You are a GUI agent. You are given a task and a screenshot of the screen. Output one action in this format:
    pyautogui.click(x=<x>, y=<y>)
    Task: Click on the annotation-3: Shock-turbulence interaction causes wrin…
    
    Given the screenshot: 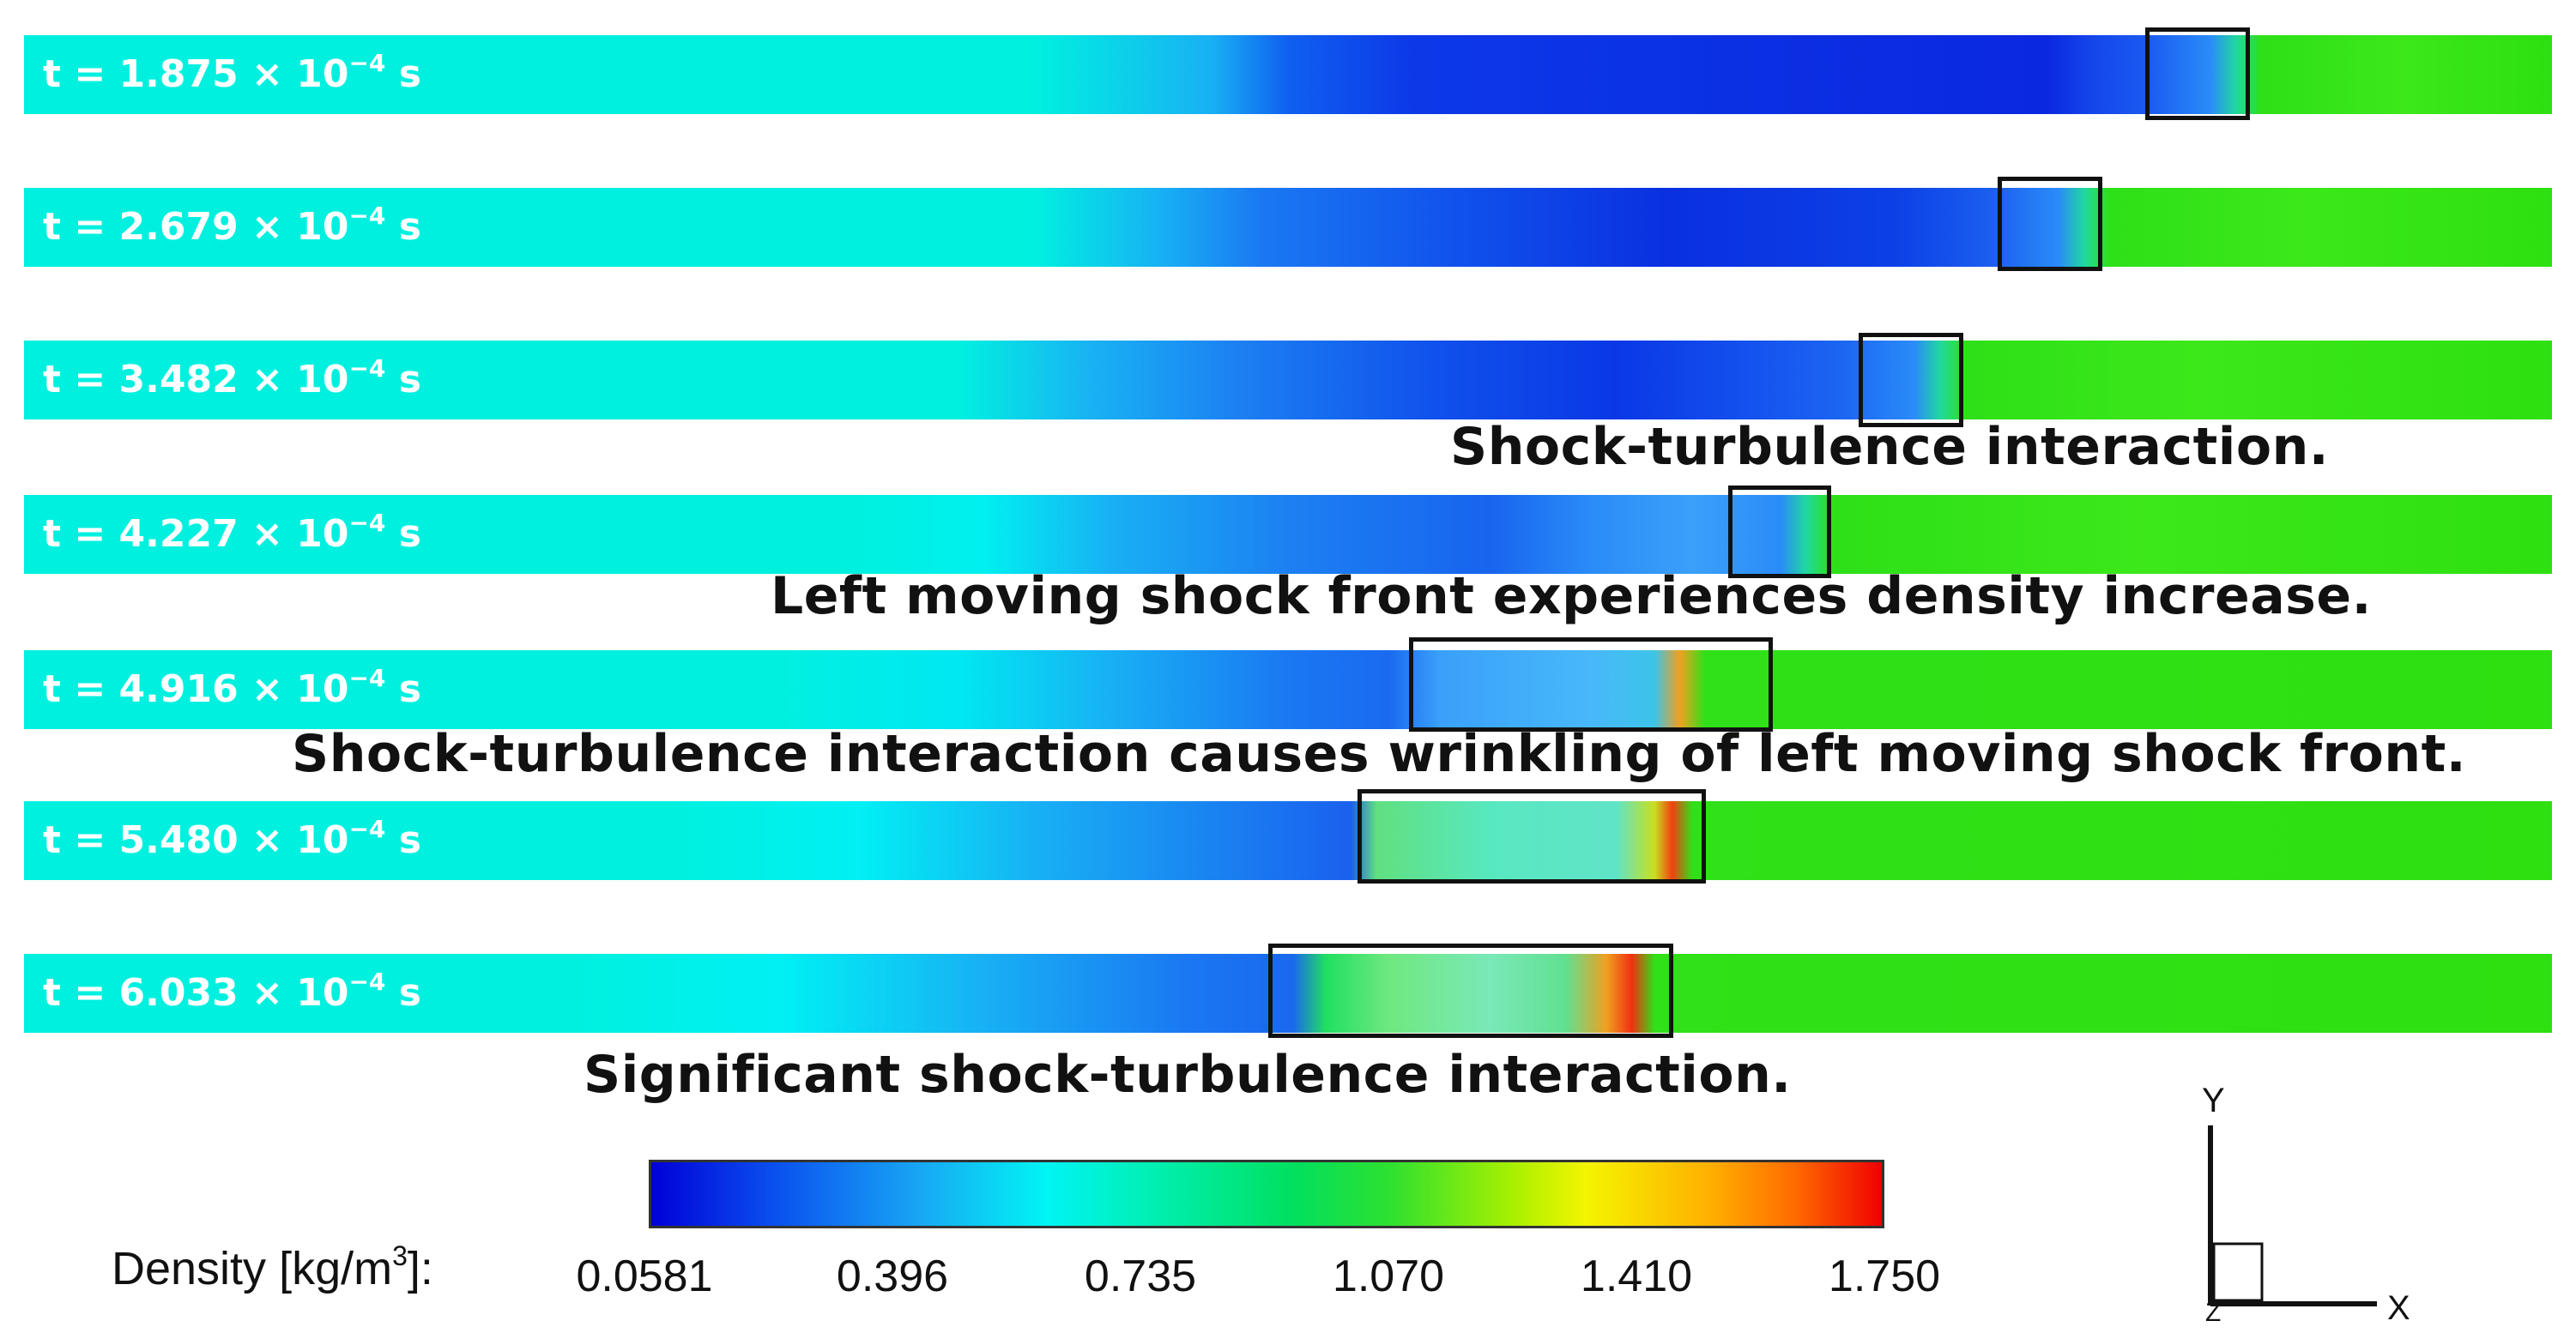 What is the action you would take?
    pyautogui.click(x=1379, y=754)
    